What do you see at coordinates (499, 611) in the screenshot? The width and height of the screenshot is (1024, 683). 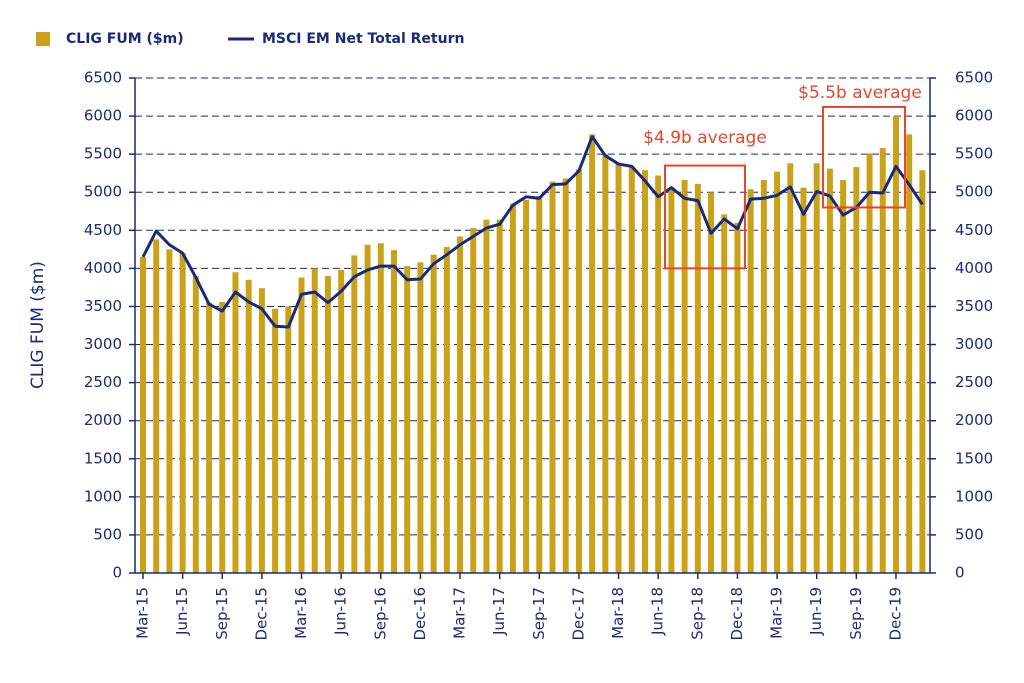 I see `x-tick-label: Jun-17` at bounding box center [499, 611].